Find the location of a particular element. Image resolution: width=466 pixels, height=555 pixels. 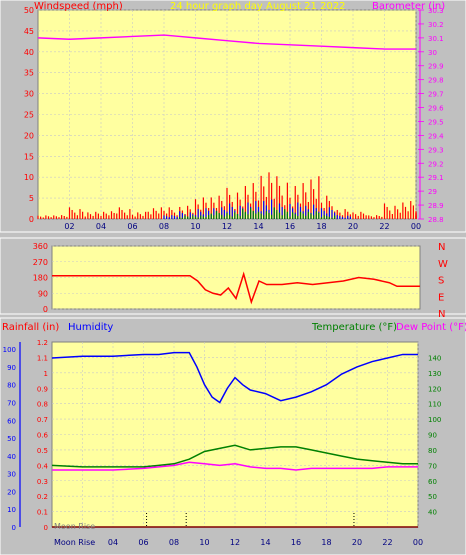

temp-tick-label: 130 is located at coordinates (434, 374).